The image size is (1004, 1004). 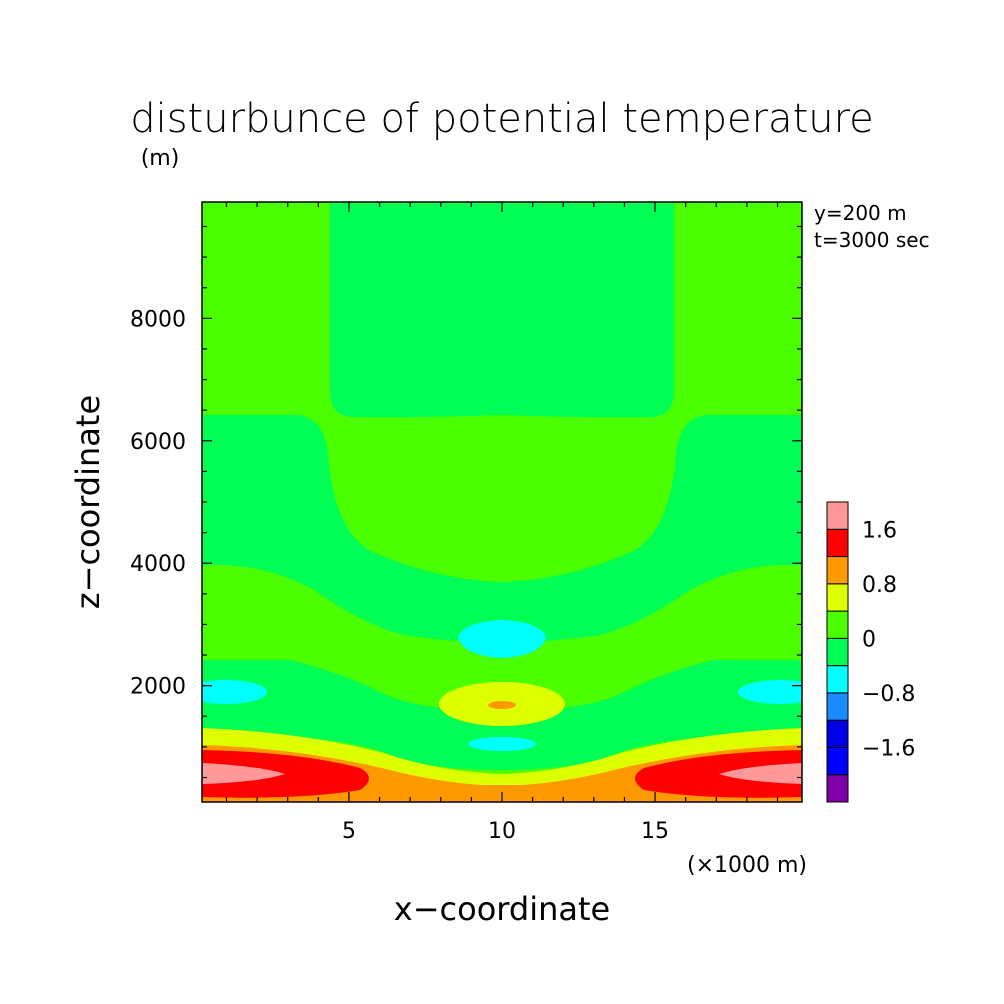 What do you see at coordinates (747, 865) in the screenshot?
I see `x-axis-unit: (×1000 m)` at bounding box center [747, 865].